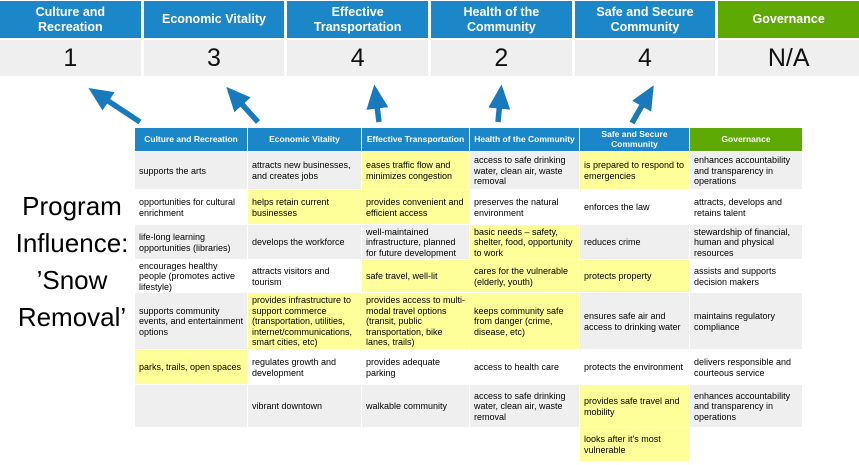 The image size is (859, 465). I want to click on matrix-cell: vibrant downtown, so click(304, 406).